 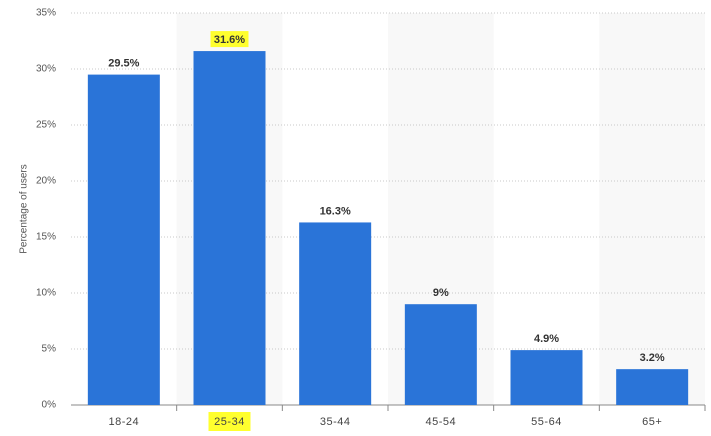 I want to click on x-tick-label: 18-24, so click(x=124, y=422).